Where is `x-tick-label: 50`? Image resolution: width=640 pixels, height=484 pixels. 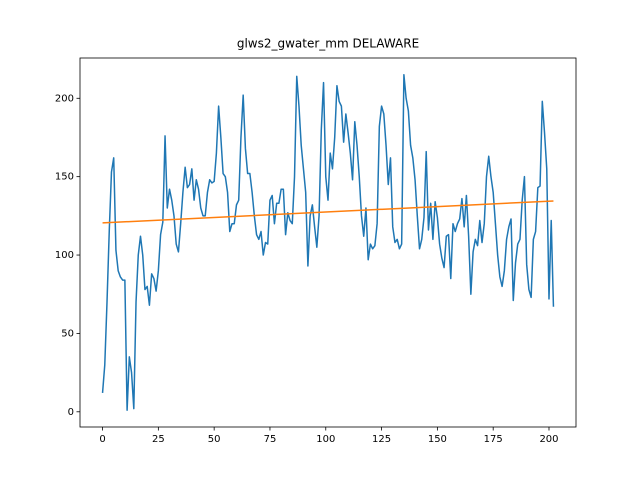
x-tick-label: 50 is located at coordinates (214, 439).